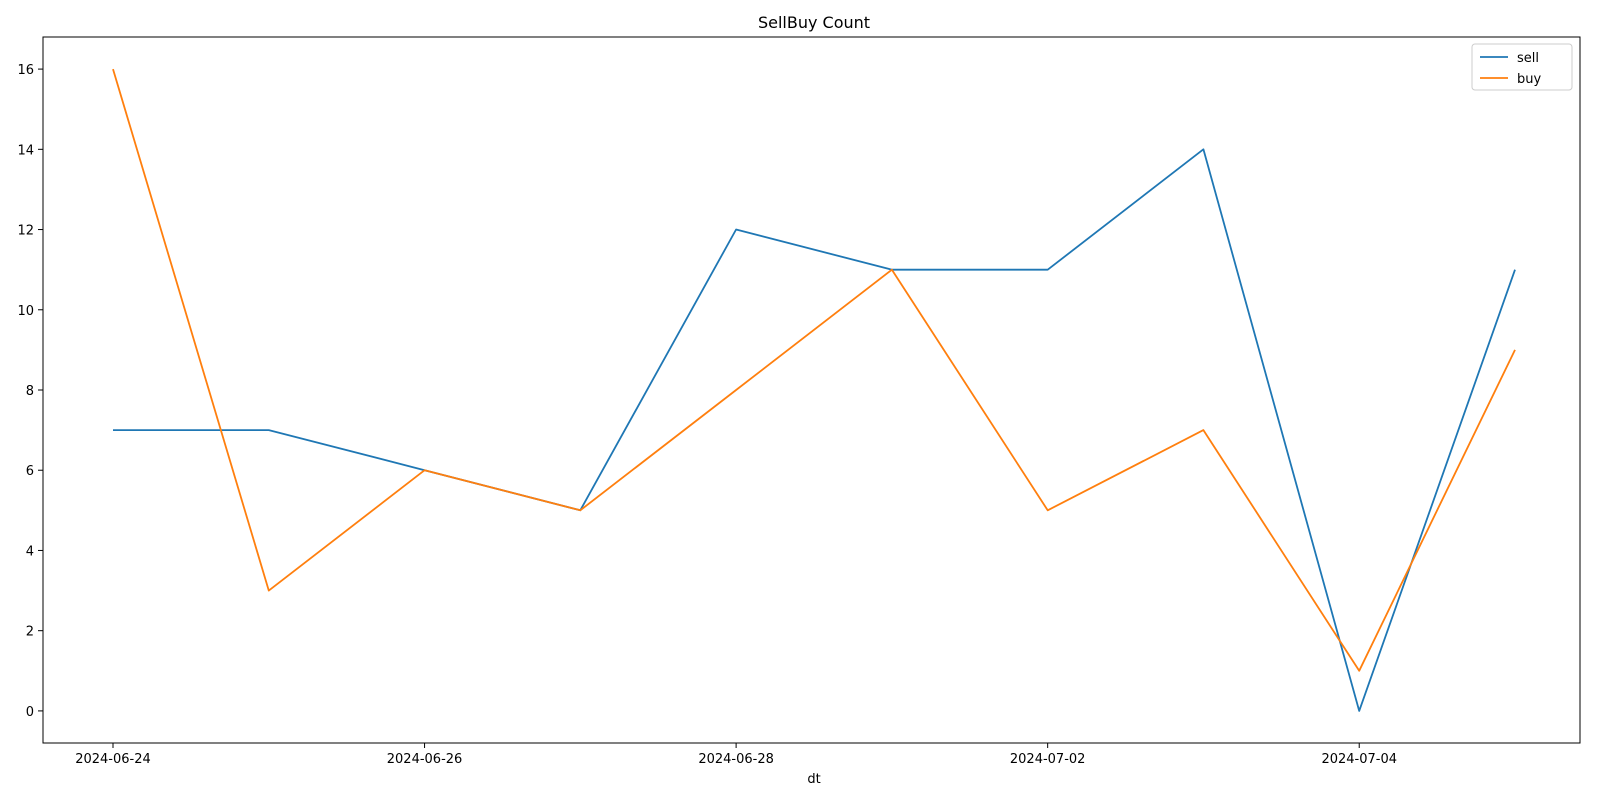 Image resolution: width=1600 pixels, height=800 pixels. What do you see at coordinates (813, 779) in the screenshot?
I see `x-axis-label: dt` at bounding box center [813, 779].